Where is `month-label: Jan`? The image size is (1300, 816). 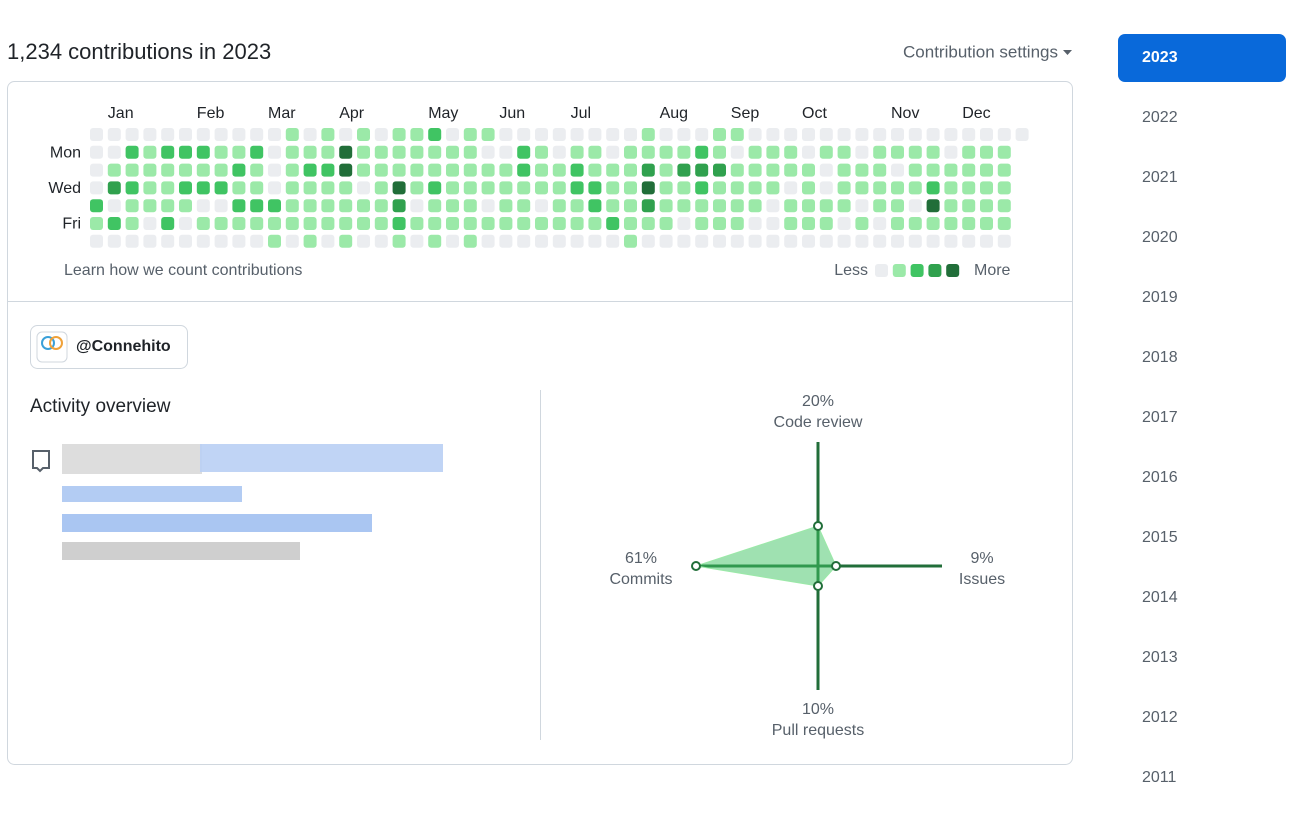 month-label: Jan is located at coordinates (121, 113).